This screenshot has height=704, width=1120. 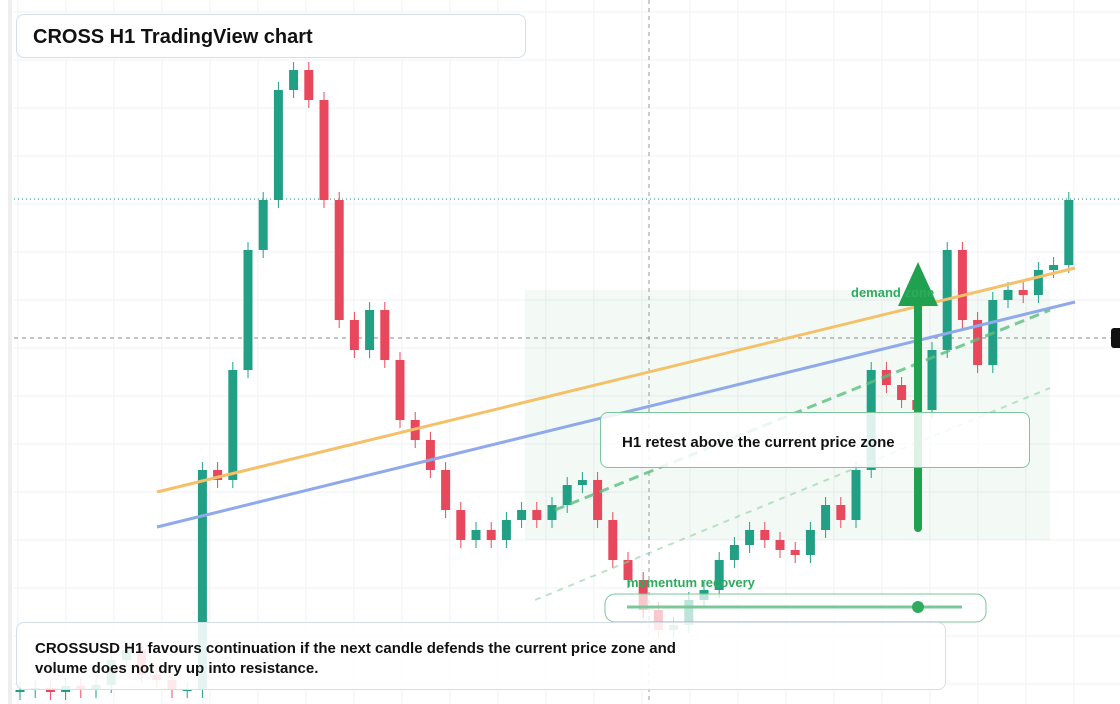 I want to click on left-edge, so click(x=10, y=352).